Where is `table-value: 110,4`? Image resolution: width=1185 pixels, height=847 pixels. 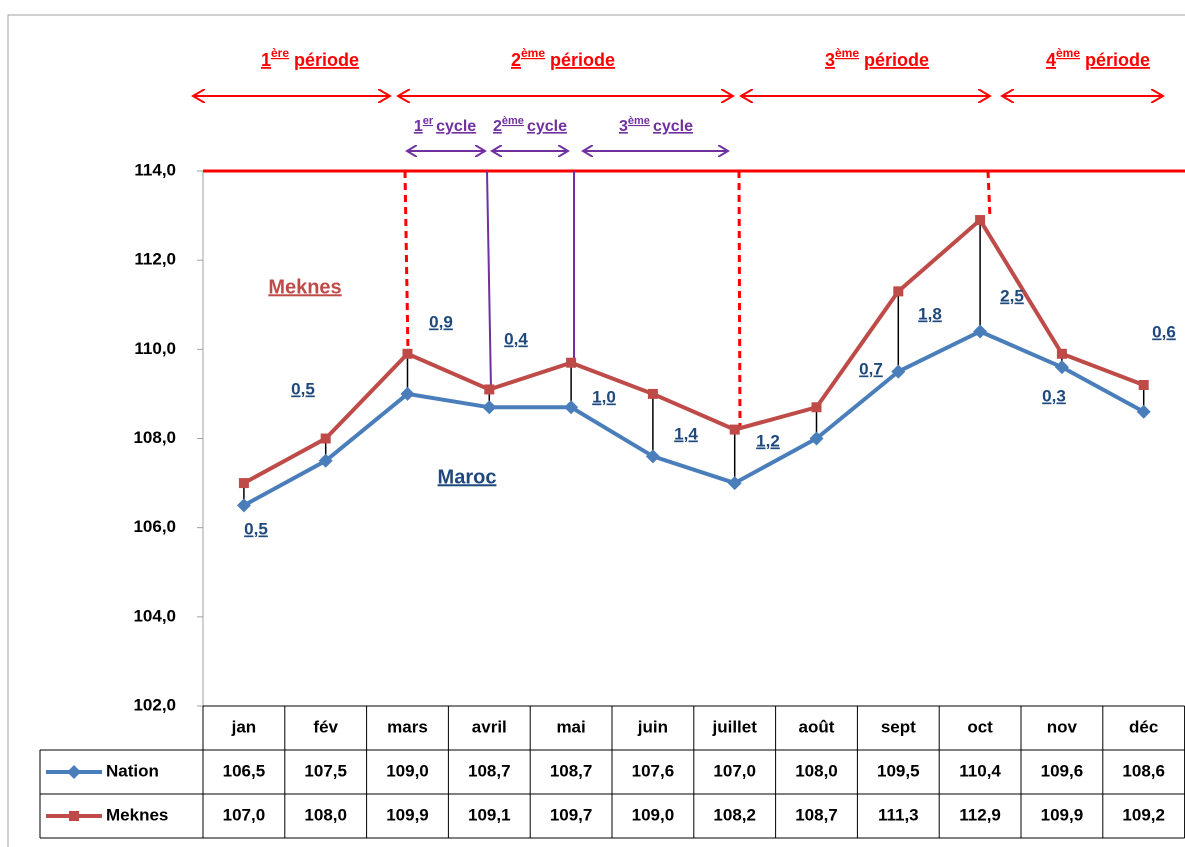
table-value: 110,4 is located at coordinates (980, 770).